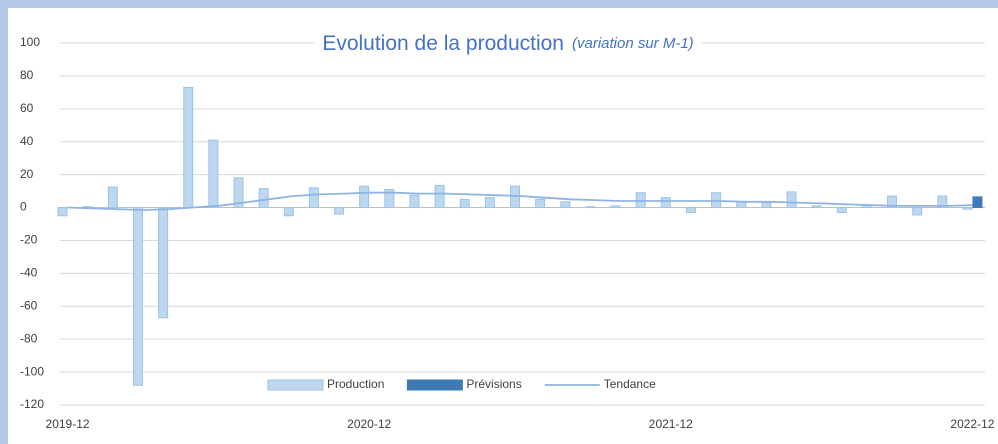 The width and height of the screenshot is (998, 444). I want to click on y-tick-label: 60, so click(27, 108).